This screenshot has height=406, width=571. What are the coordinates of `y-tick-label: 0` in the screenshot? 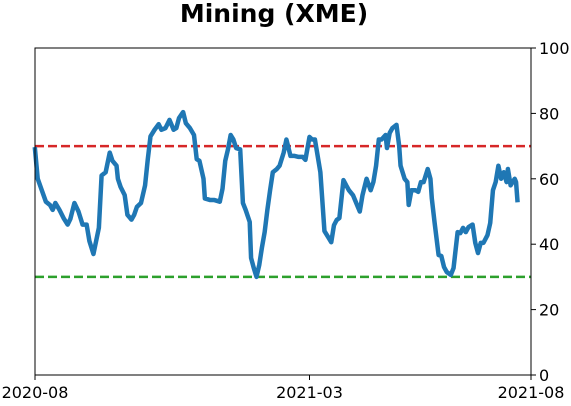 It's located at (544, 375).